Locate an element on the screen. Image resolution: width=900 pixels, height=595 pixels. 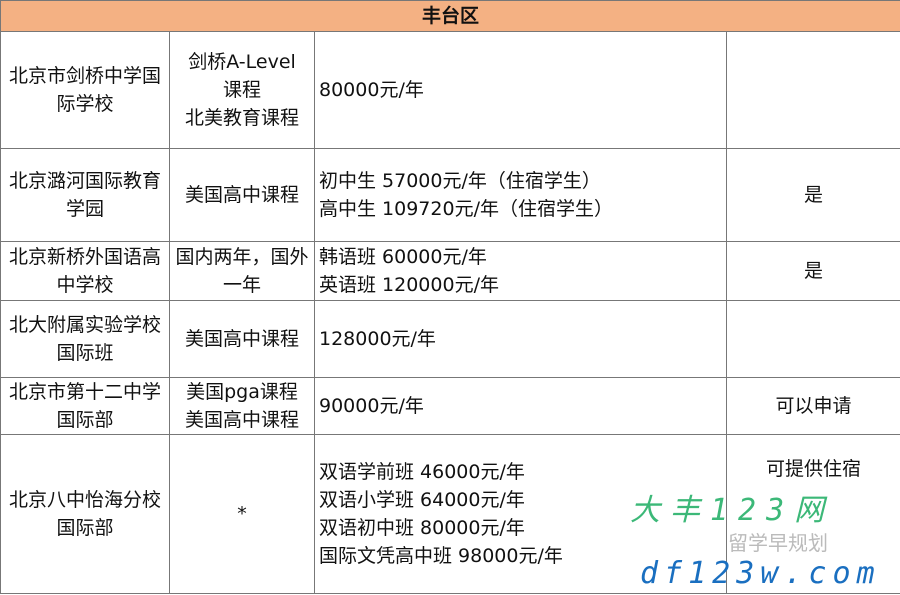
boarding: 可以申请 is located at coordinates (812, 406).